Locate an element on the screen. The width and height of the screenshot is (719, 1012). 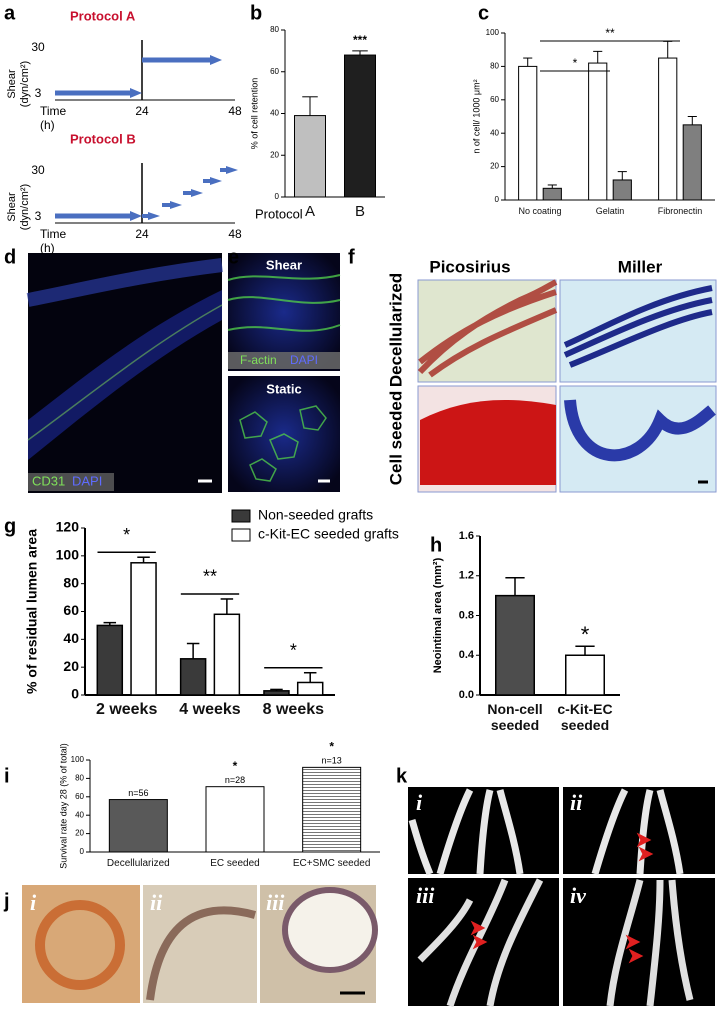
y-axis-label: Neointimal area (mm²) is located at coordinates (438, 615).